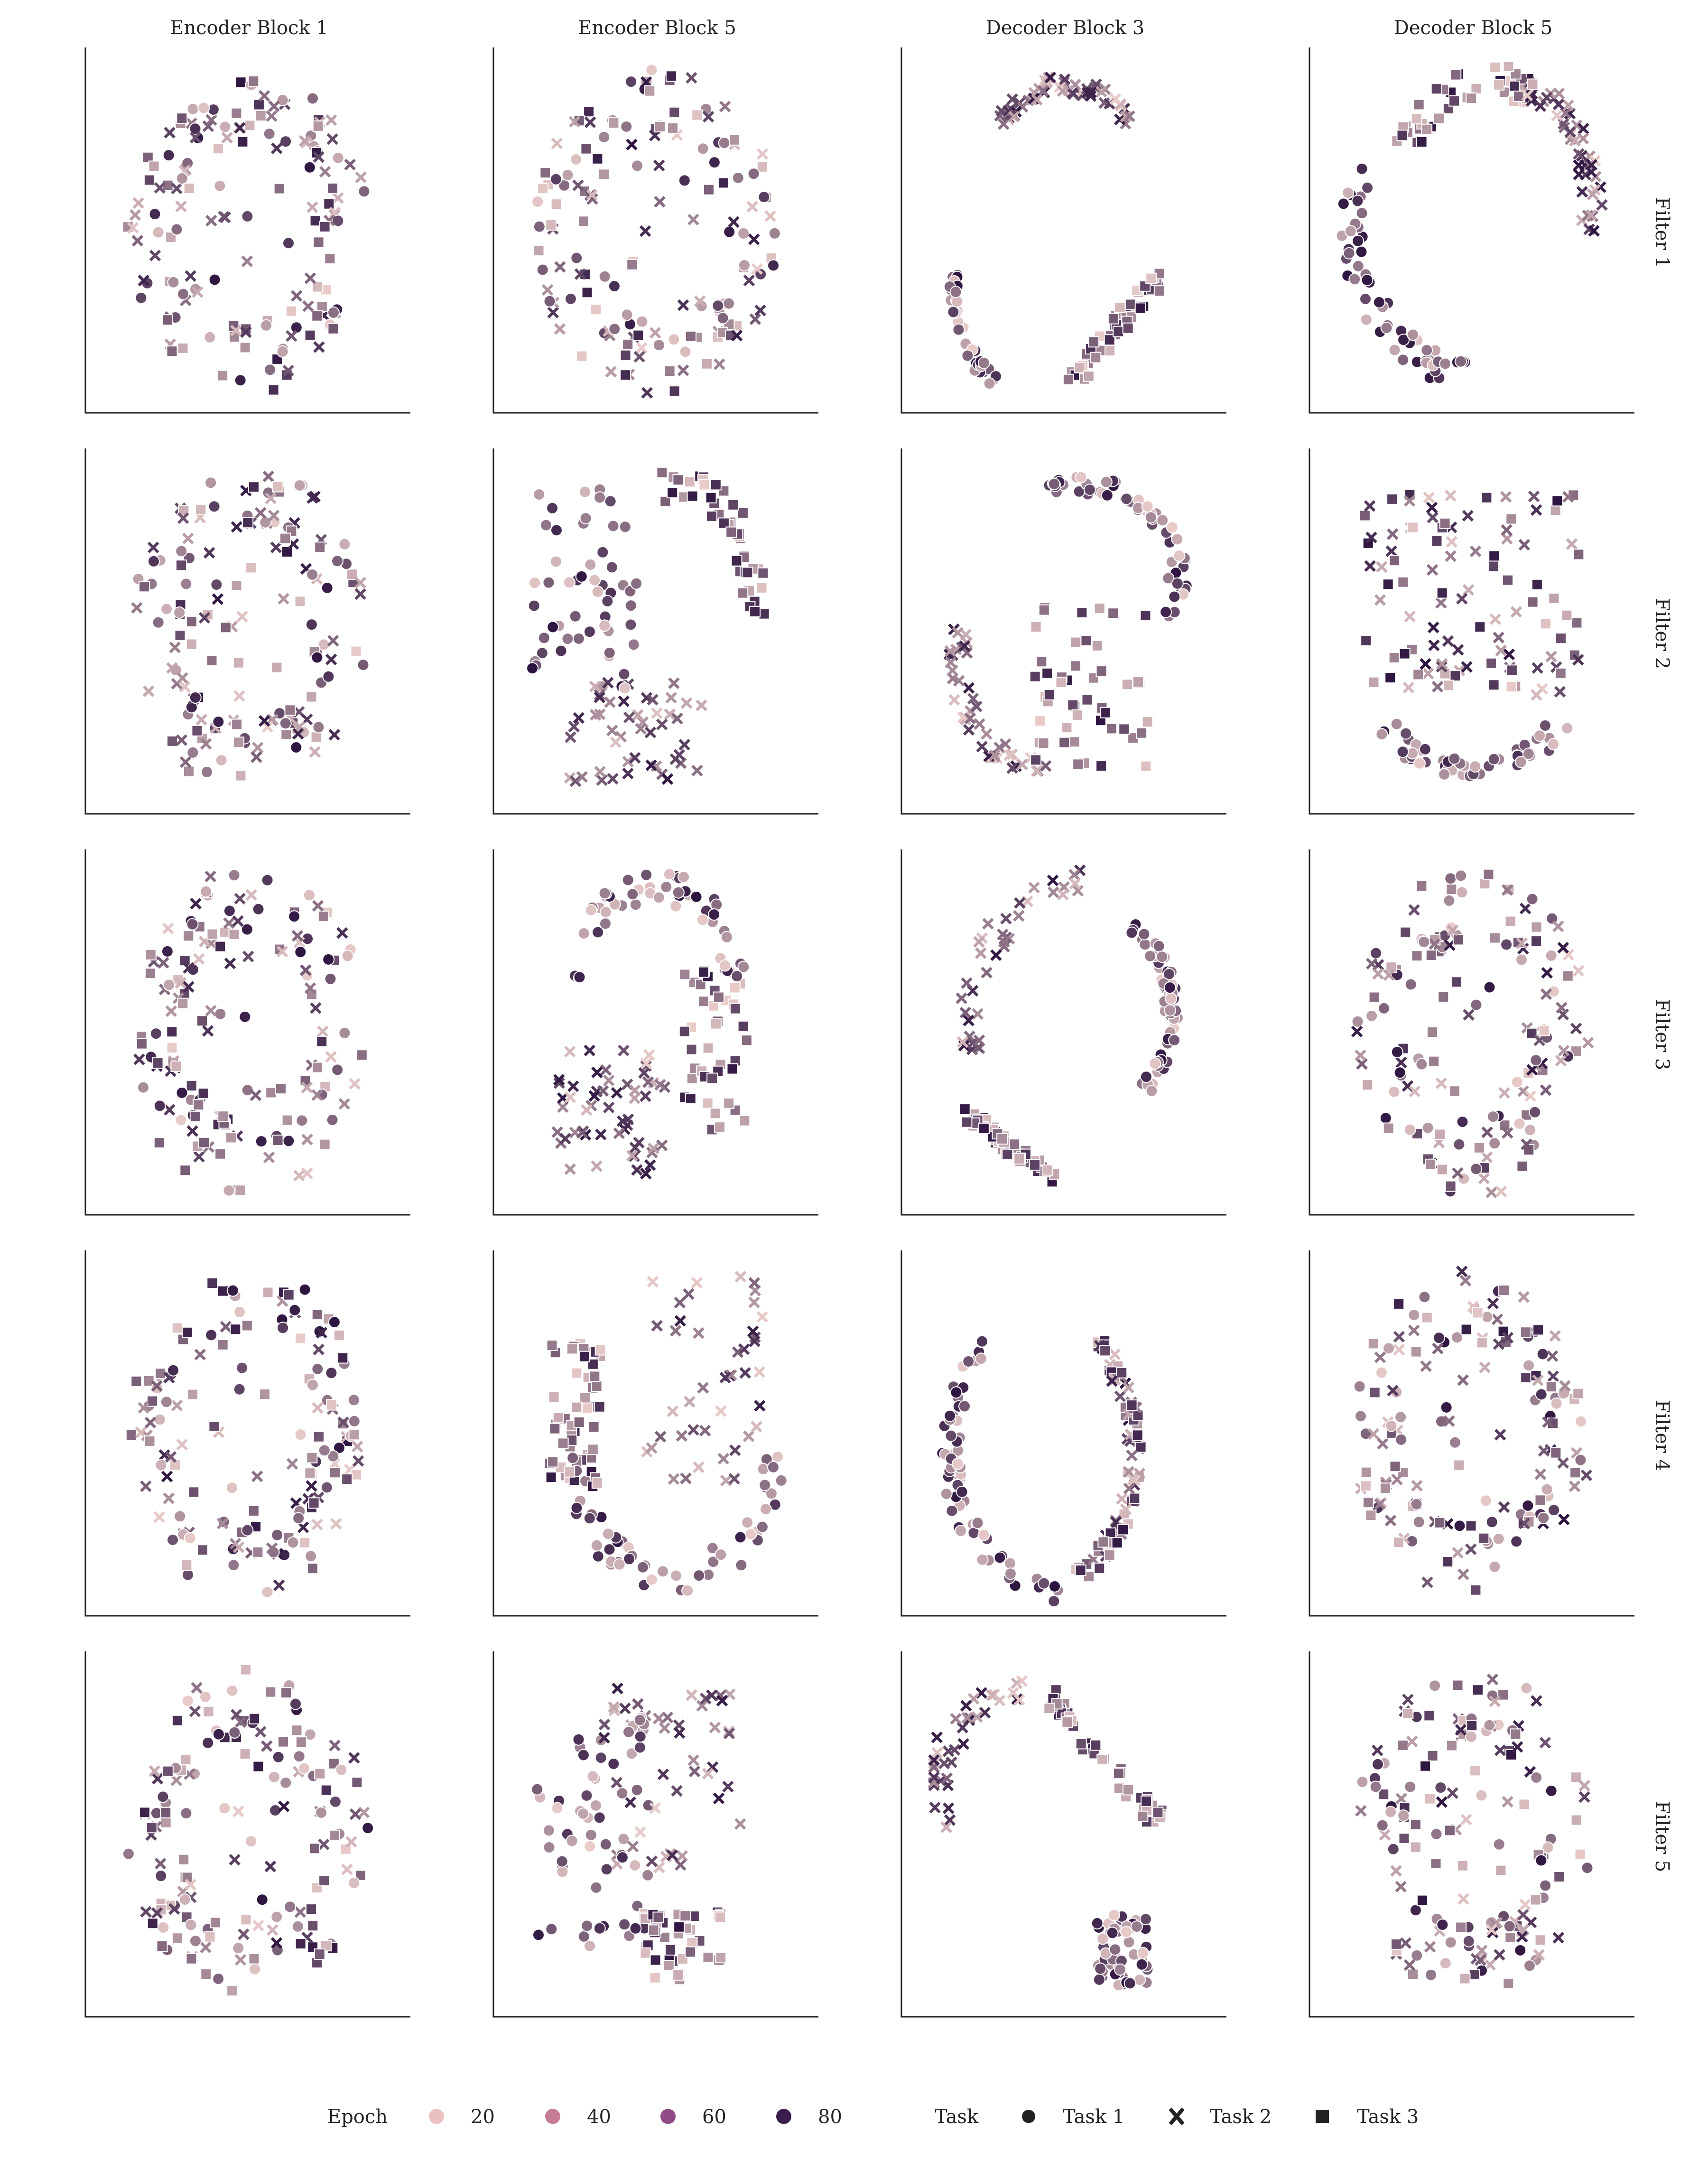 This screenshot has height=2171, width=1708. I want to click on legend-epoch-60-label: 60, so click(714, 2117).